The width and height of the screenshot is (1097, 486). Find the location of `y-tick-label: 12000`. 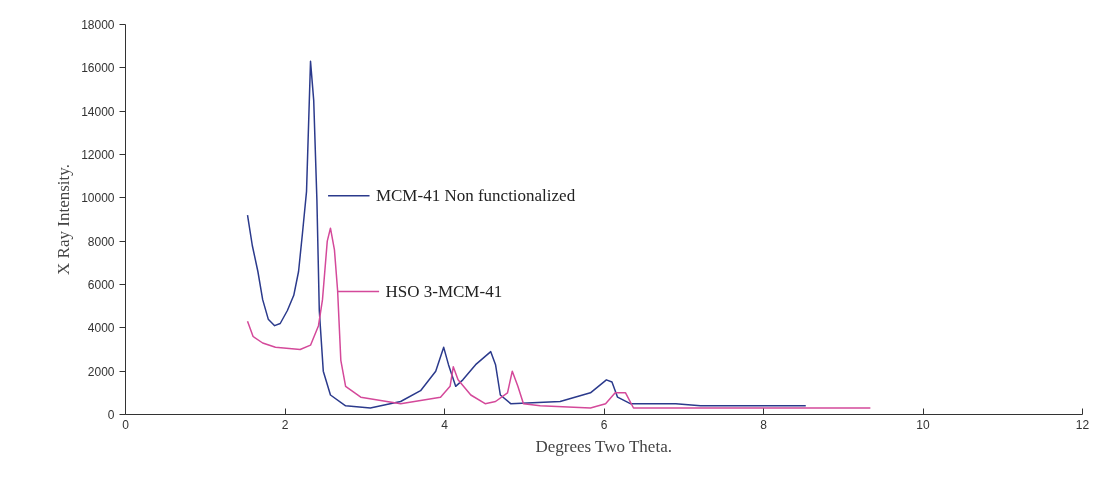

y-tick-label: 12000 is located at coordinates (98, 155).